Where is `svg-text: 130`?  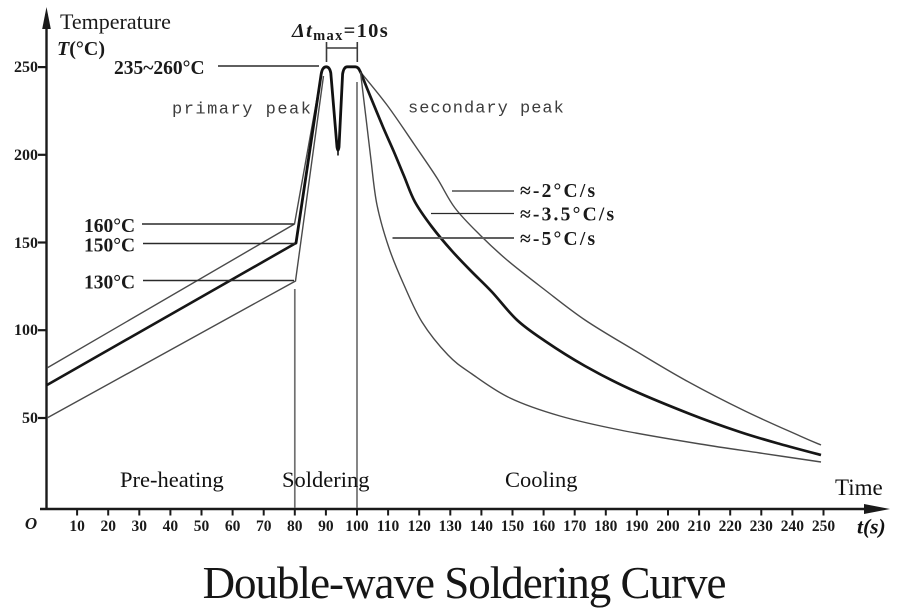 svg-text: 130 is located at coordinates (451, 526).